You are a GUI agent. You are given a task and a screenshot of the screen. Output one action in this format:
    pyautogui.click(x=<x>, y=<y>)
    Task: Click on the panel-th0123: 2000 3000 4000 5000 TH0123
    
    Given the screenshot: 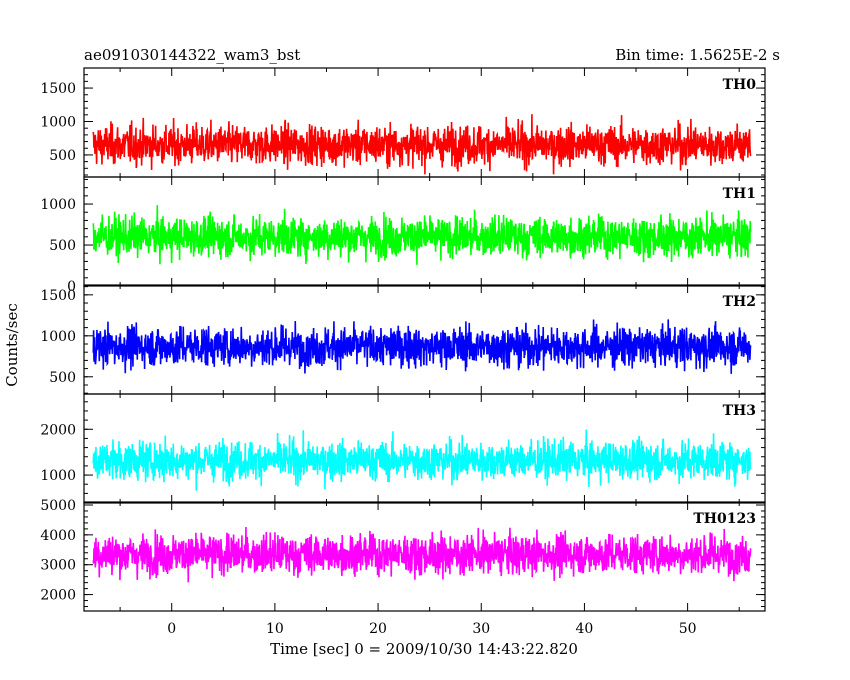 What is the action you would take?
    pyautogui.click(x=403, y=555)
    